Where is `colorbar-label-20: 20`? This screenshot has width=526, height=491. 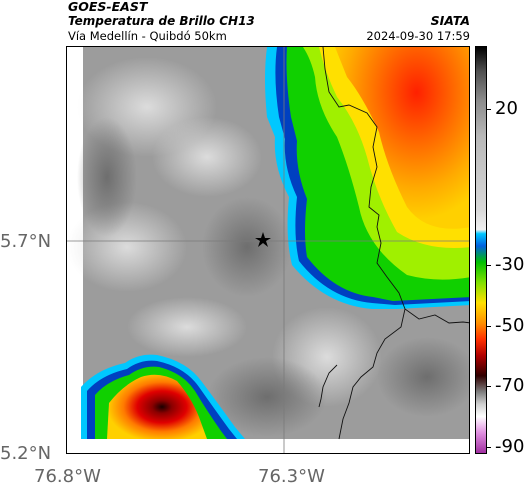 colorbar-label-20: 20 is located at coordinates (506, 108).